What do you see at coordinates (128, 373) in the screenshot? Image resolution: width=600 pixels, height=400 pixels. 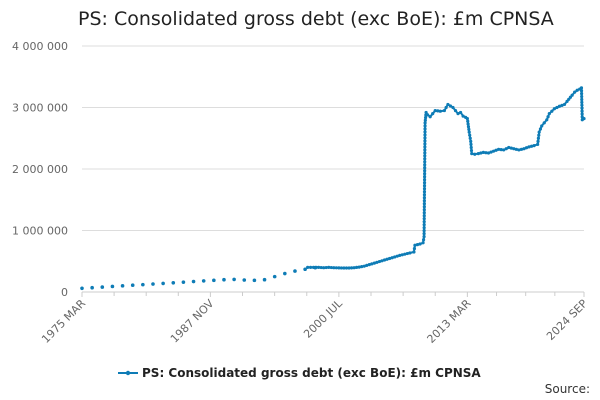 I see `legend-swatch` at bounding box center [128, 373].